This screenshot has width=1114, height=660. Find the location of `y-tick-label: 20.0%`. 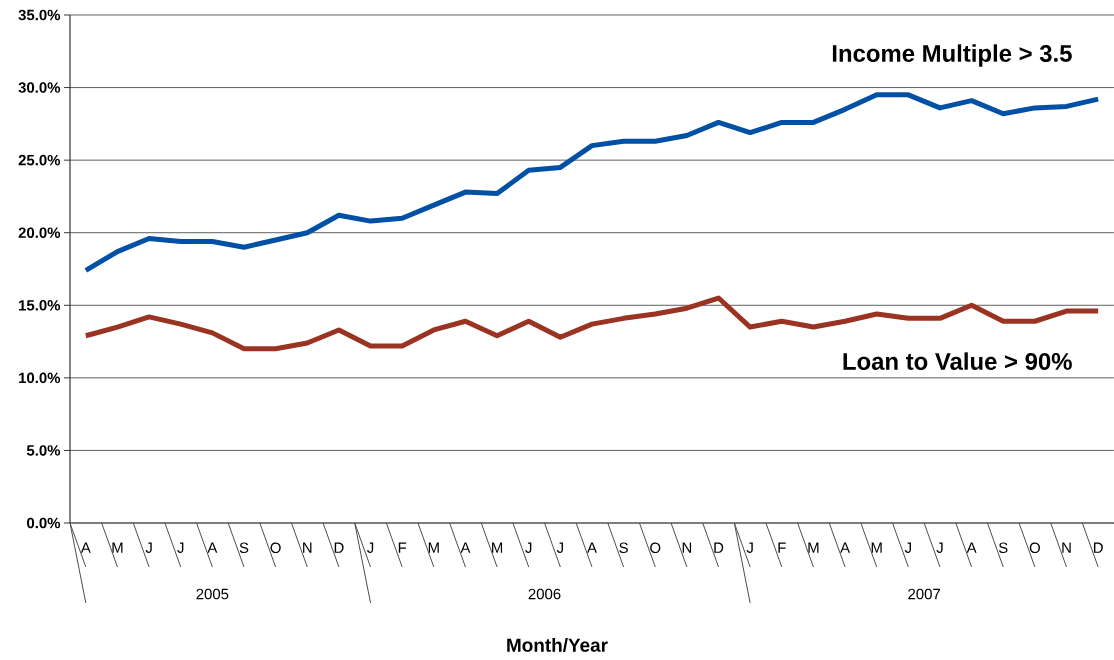

y-tick-label: 20.0% is located at coordinates (39, 232).